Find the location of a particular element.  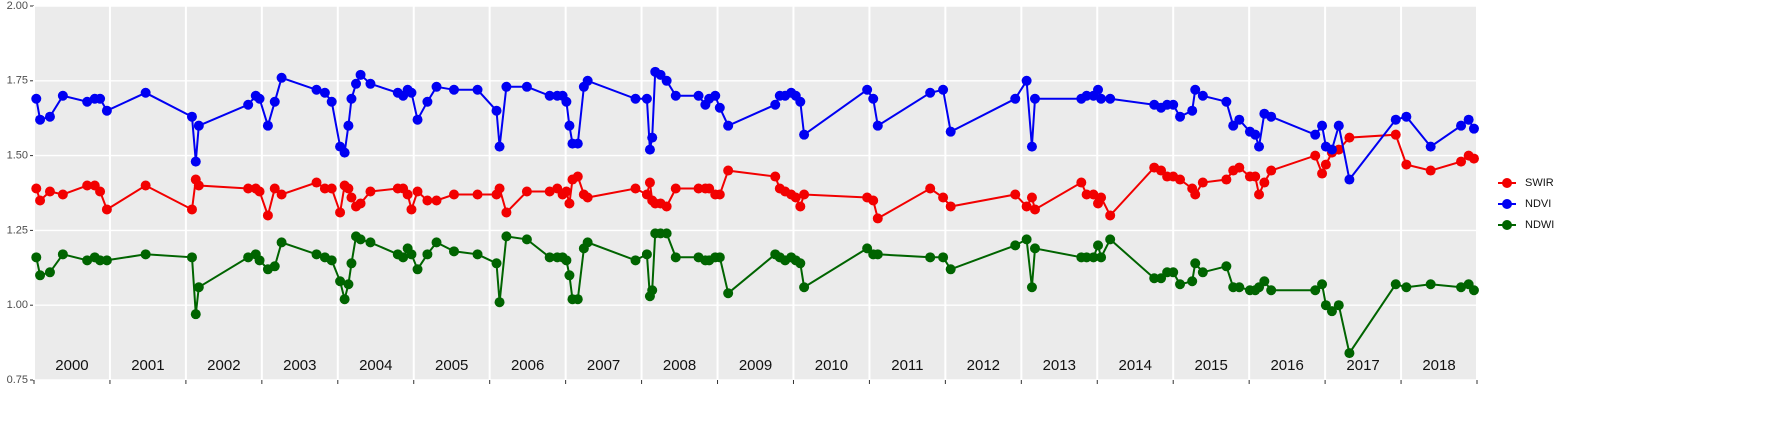

y-tick-label: 1.75 is located at coordinates (17, 81).